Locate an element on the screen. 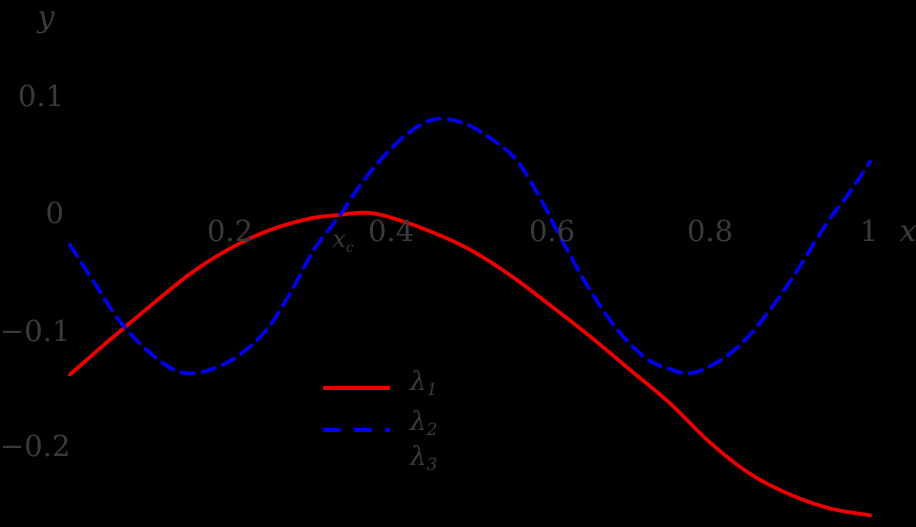 This screenshot has width=916, height=527. x-tick-label: 0.8 is located at coordinates (710, 231).